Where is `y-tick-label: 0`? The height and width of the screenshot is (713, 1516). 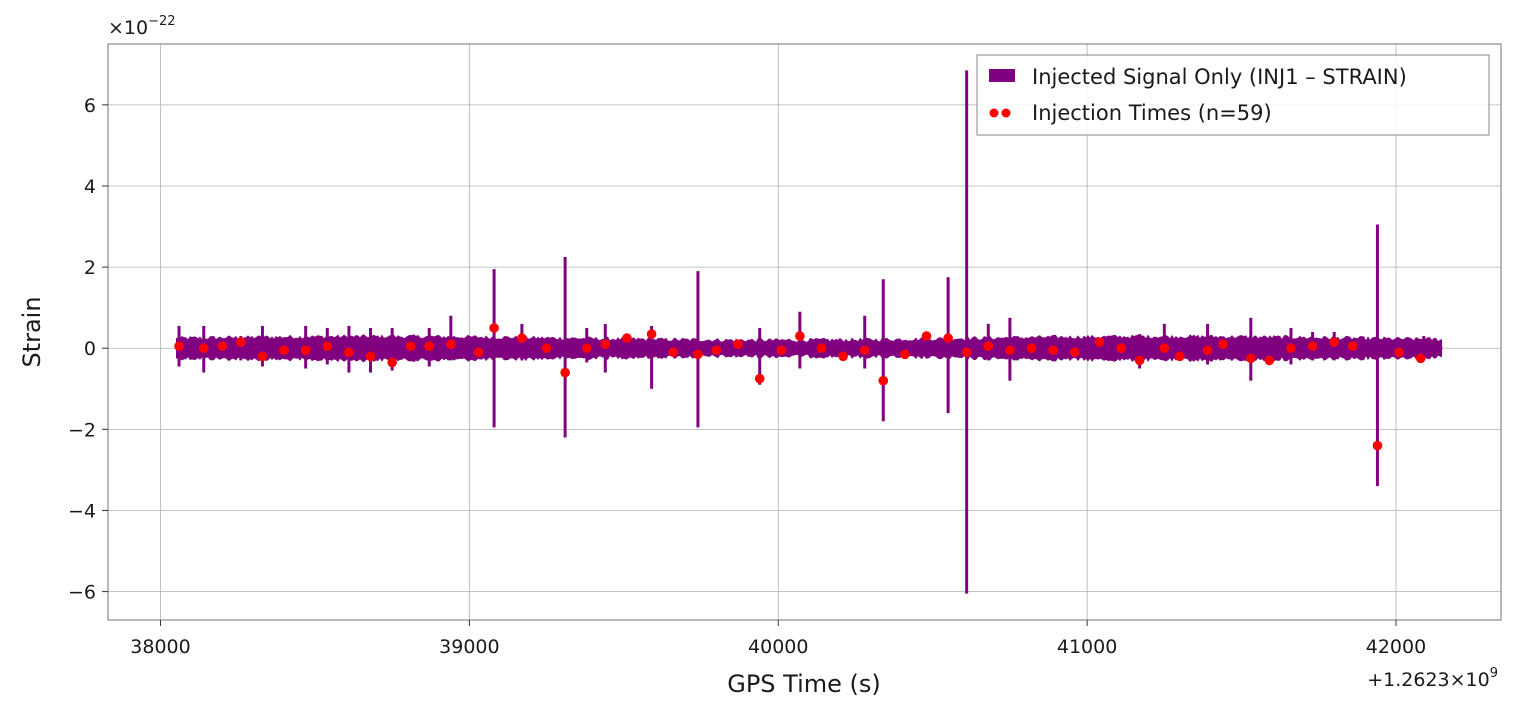
y-tick-label: 0 is located at coordinates (90, 349).